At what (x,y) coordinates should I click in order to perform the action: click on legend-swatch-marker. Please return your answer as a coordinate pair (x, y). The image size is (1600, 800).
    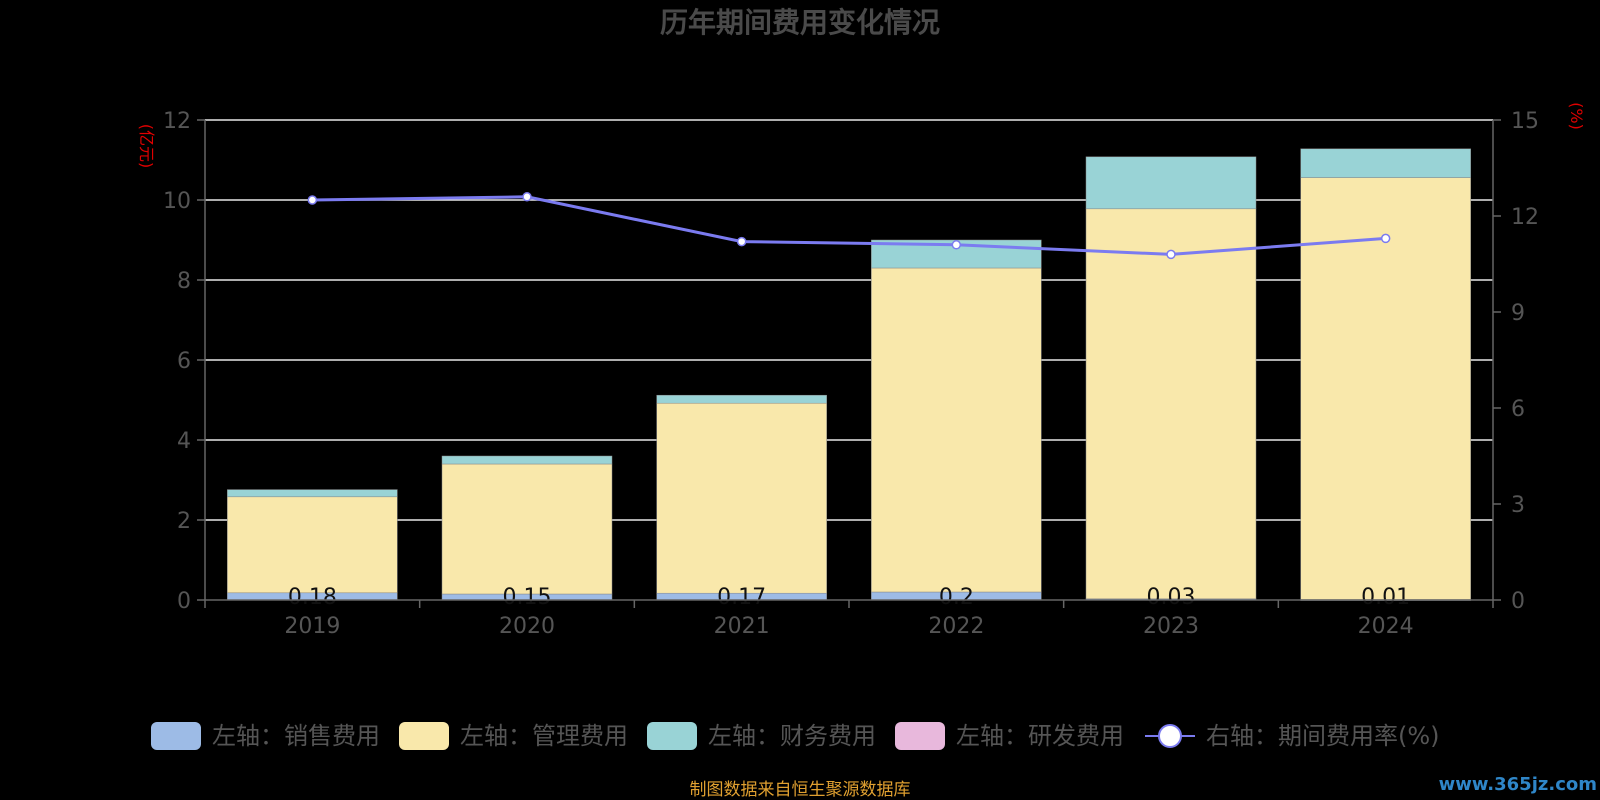
    Looking at the image, I should click on (1170, 736).